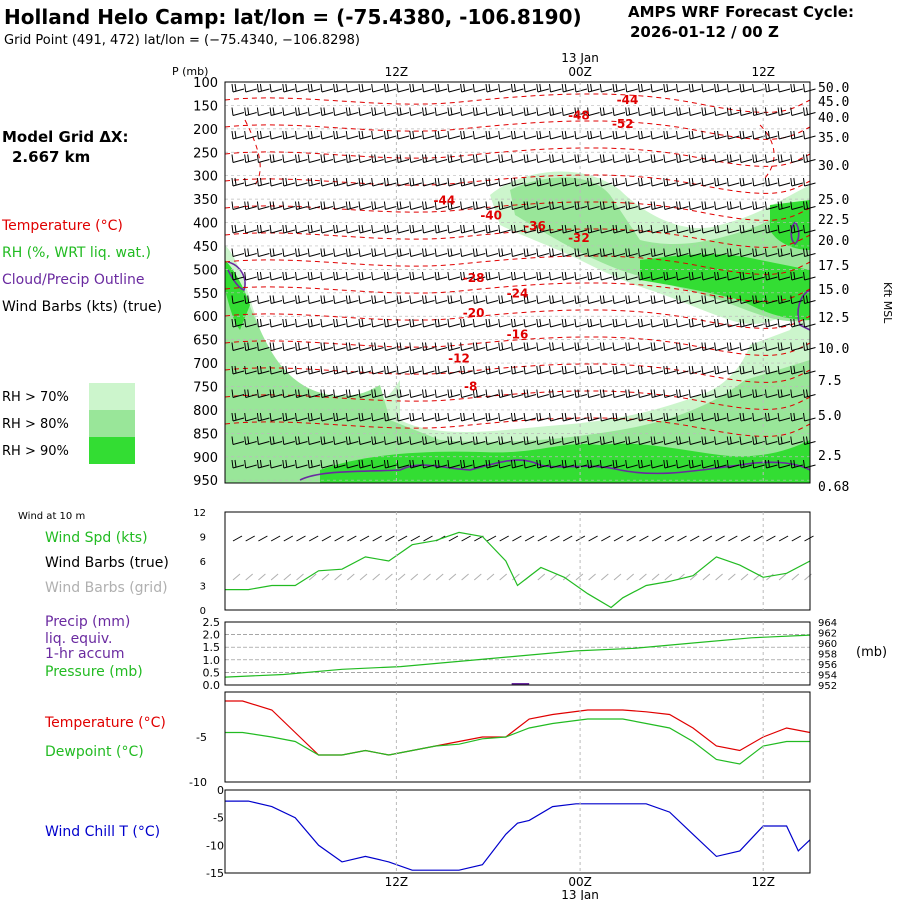  What do you see at coordinates (623, 124) in the screenshot?
I see `temperature-label: -52` at bounding box center [623, 124].